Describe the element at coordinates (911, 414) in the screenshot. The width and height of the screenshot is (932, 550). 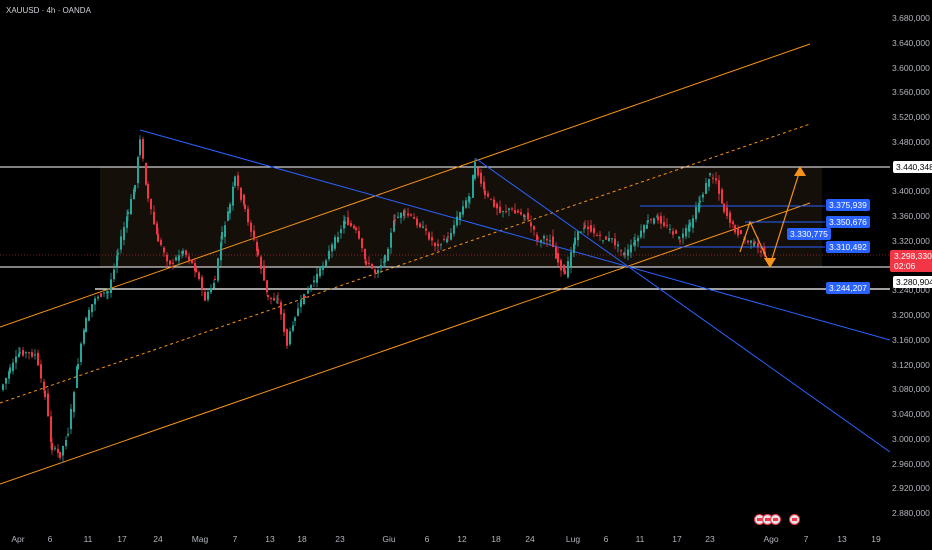
I see `price-tick: 3.040,000` at that location.